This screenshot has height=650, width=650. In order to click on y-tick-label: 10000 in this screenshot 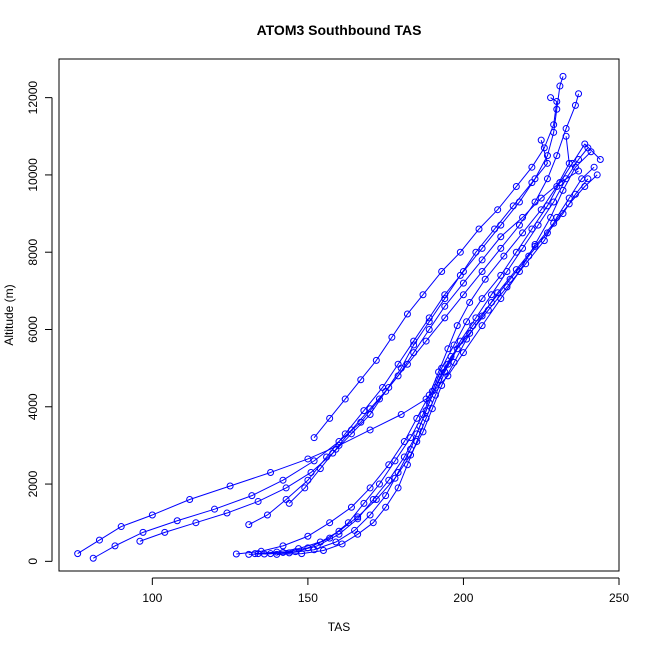, I will do `click(33, 175)`.